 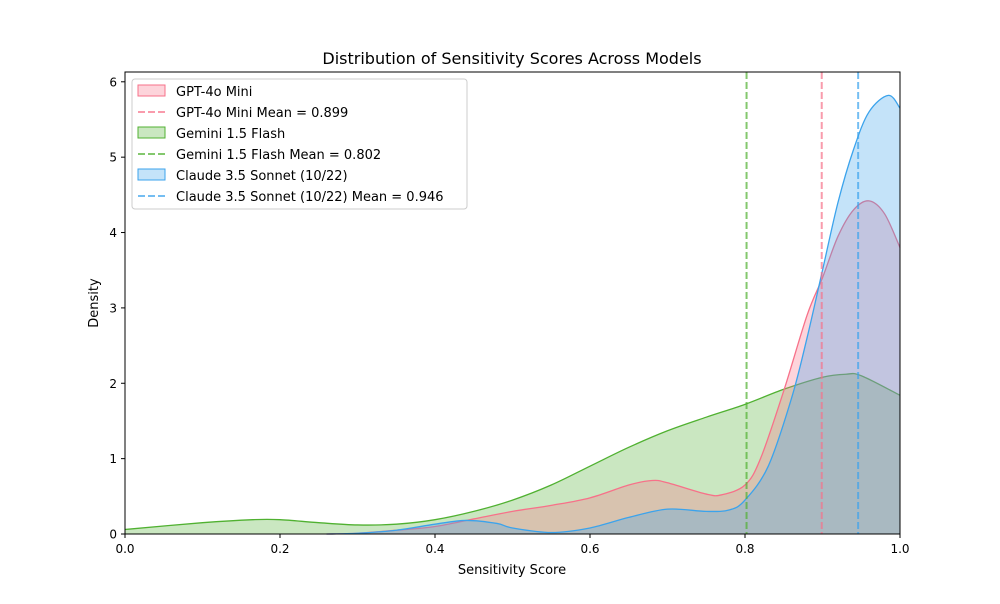 I want to click on x-axis-ticks: 0.0 0.2 0.4 0.6 0.8 1.0, so click(x=512, y=545).